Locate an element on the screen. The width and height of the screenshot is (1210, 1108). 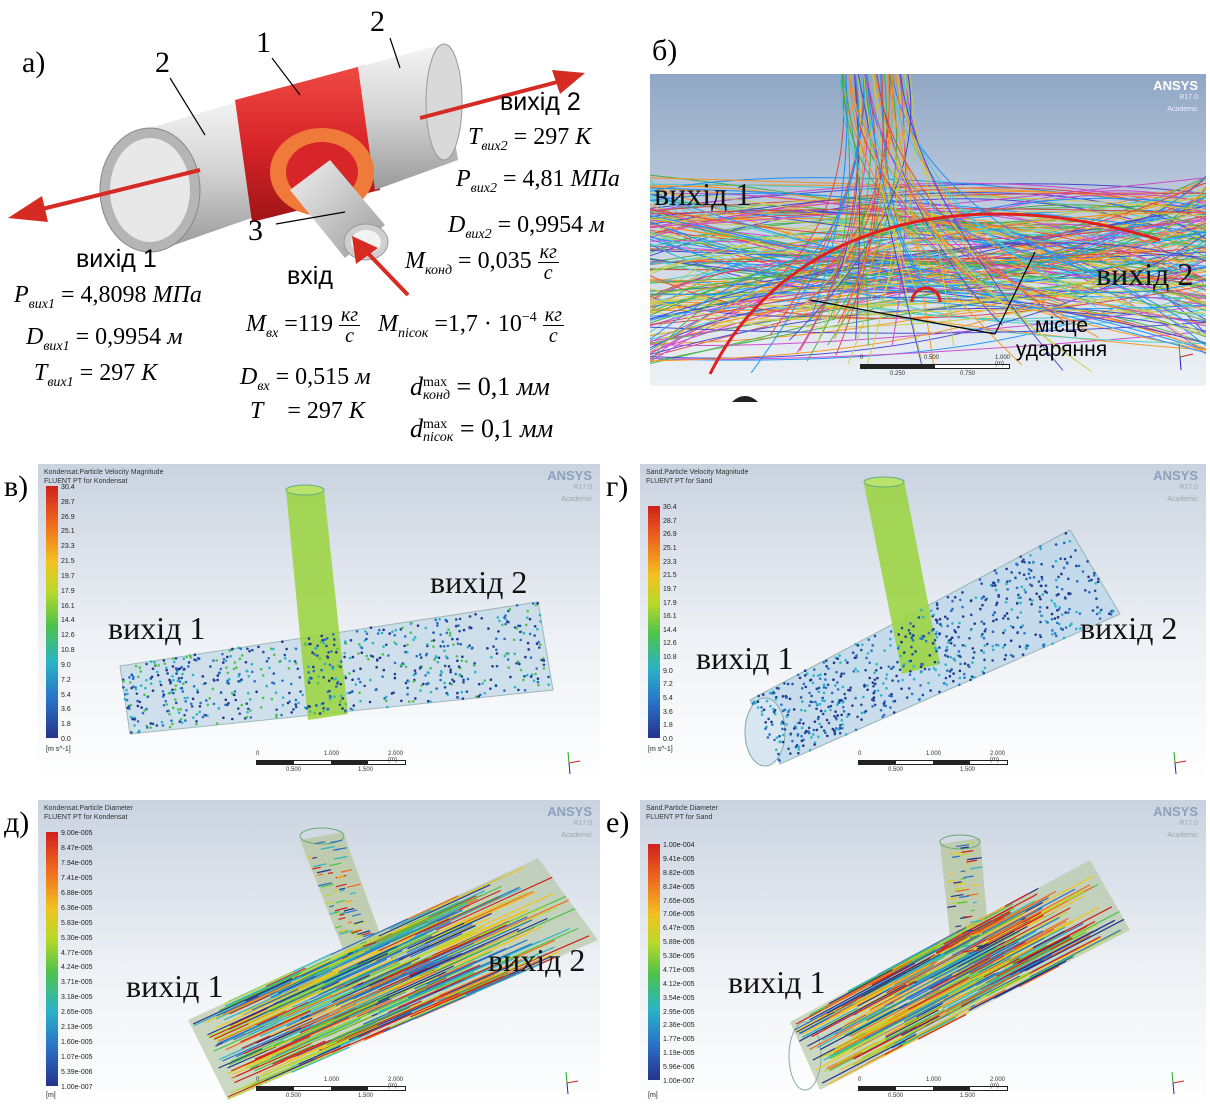
colorbar-tick-label: 19.7 is located at coordinates (670, 589).